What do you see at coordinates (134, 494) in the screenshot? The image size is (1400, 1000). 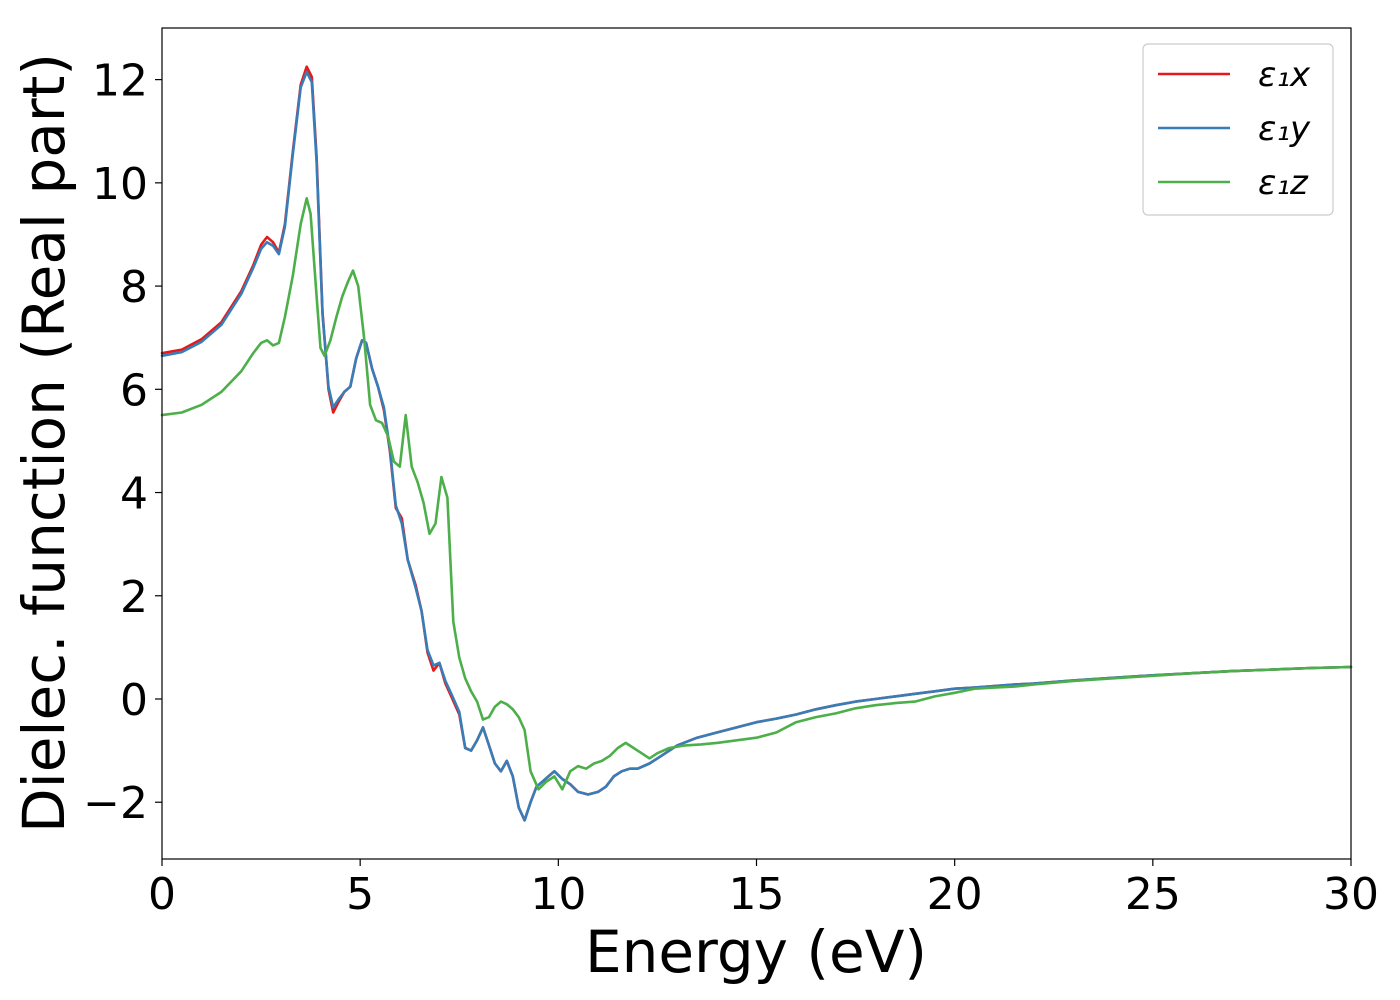 I see `y-tick-label: 4` at bounding box center [134, 494].